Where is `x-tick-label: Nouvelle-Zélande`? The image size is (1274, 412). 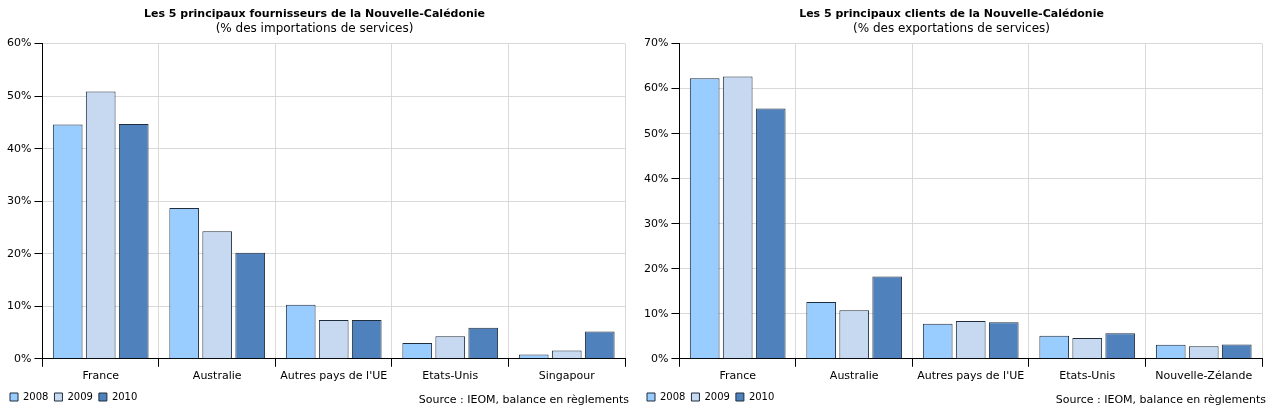 x-tick-label: Nouvelle-Zélande is located at coordinates (1204, 376).